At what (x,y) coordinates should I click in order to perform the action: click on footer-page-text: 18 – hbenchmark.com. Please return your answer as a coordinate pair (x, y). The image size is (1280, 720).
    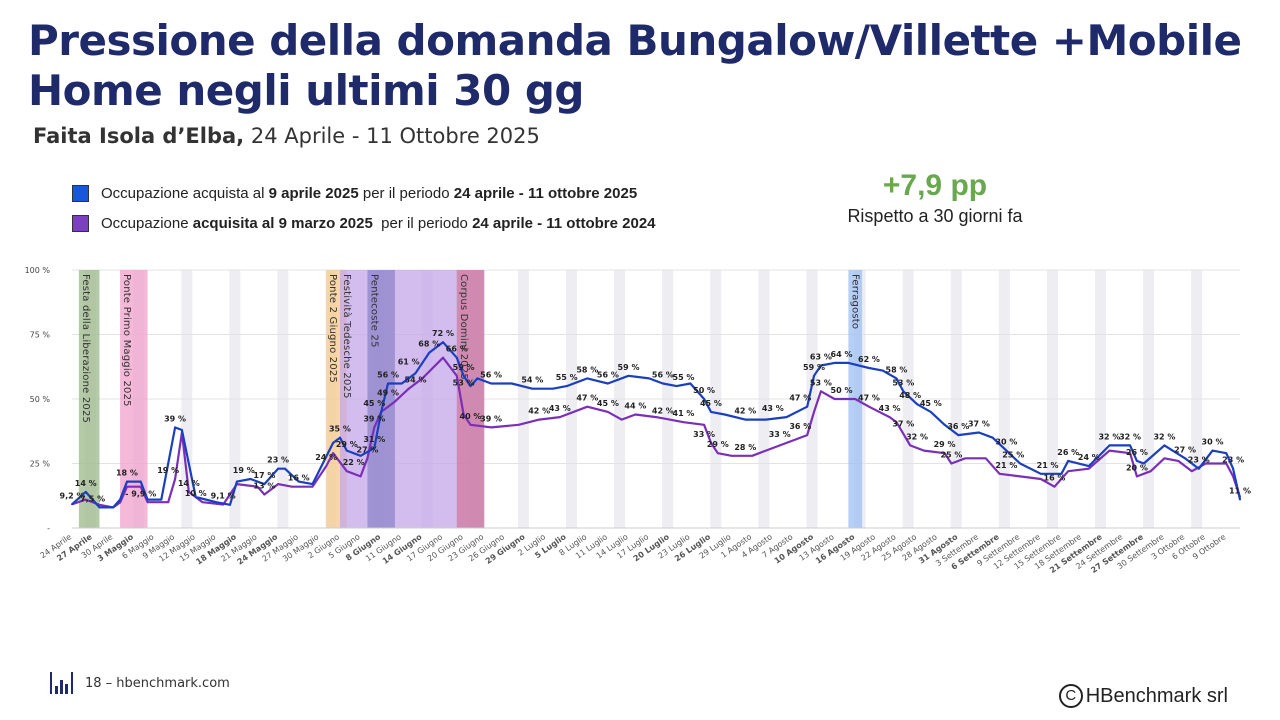
    Looking at the image, I should click on (157, 683).